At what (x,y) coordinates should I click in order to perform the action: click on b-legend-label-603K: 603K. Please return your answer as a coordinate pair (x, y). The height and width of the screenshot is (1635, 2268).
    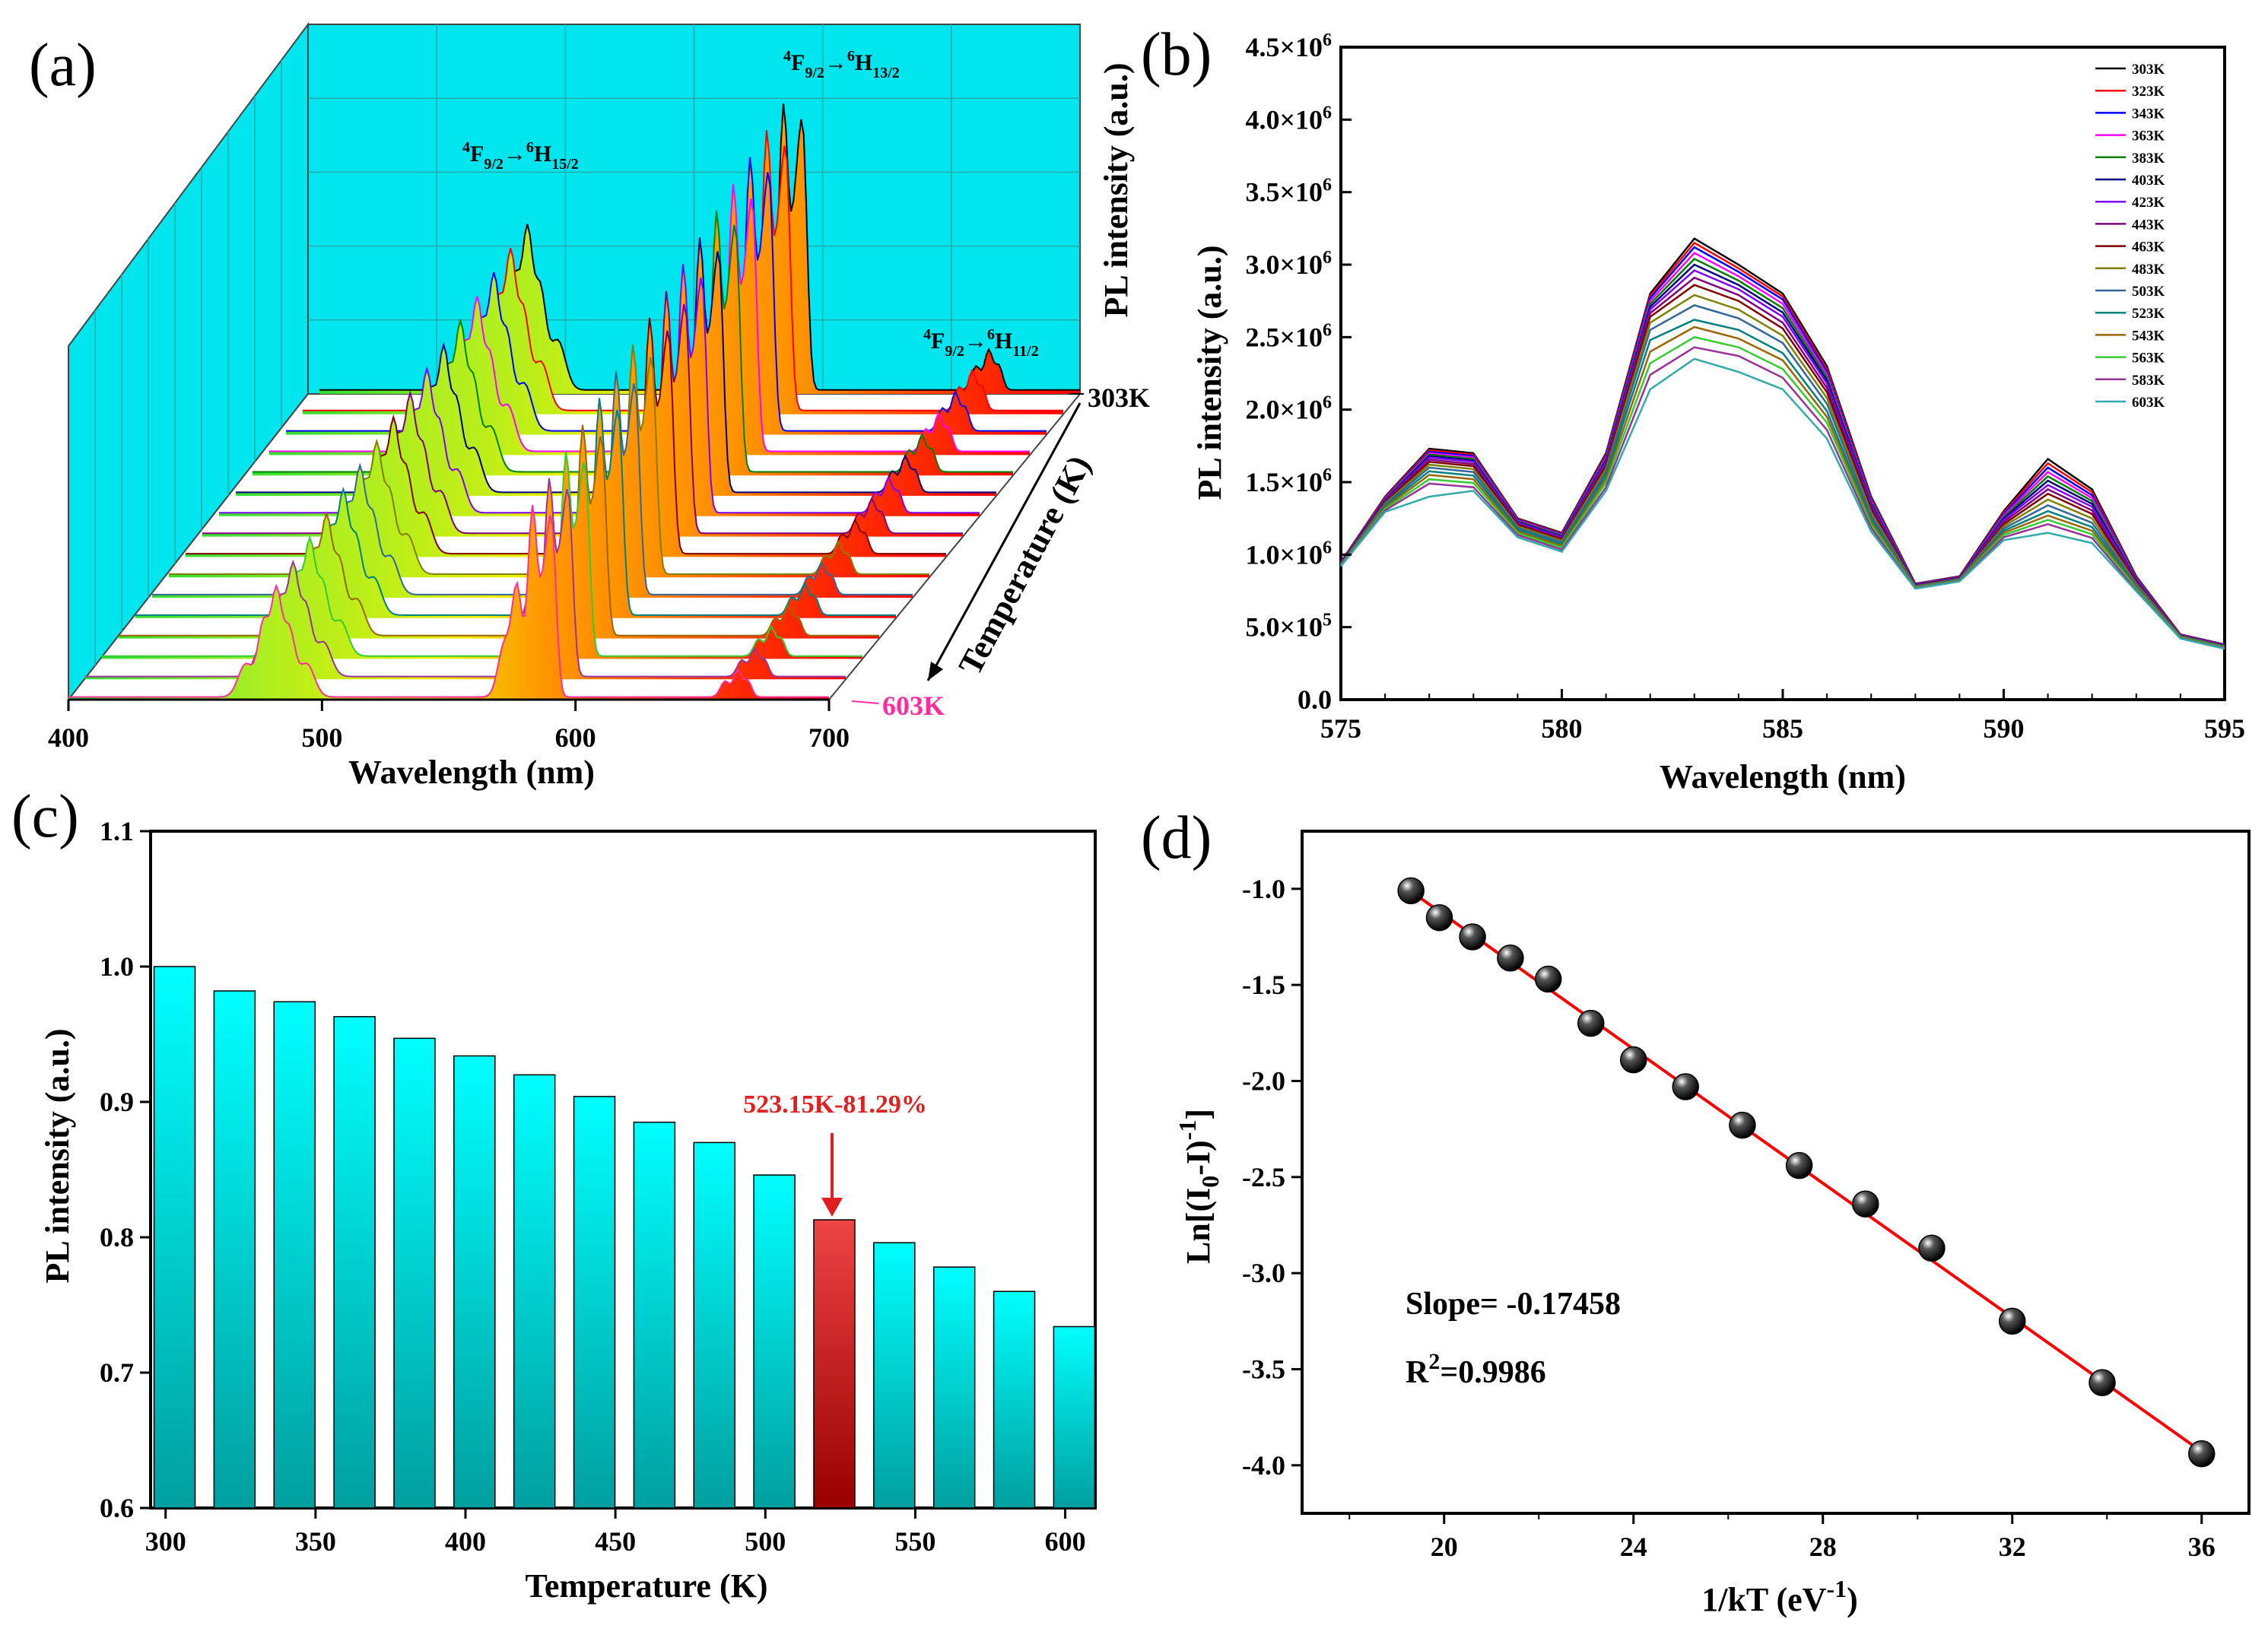
    Looking at the image, I should click on (2148, 403).